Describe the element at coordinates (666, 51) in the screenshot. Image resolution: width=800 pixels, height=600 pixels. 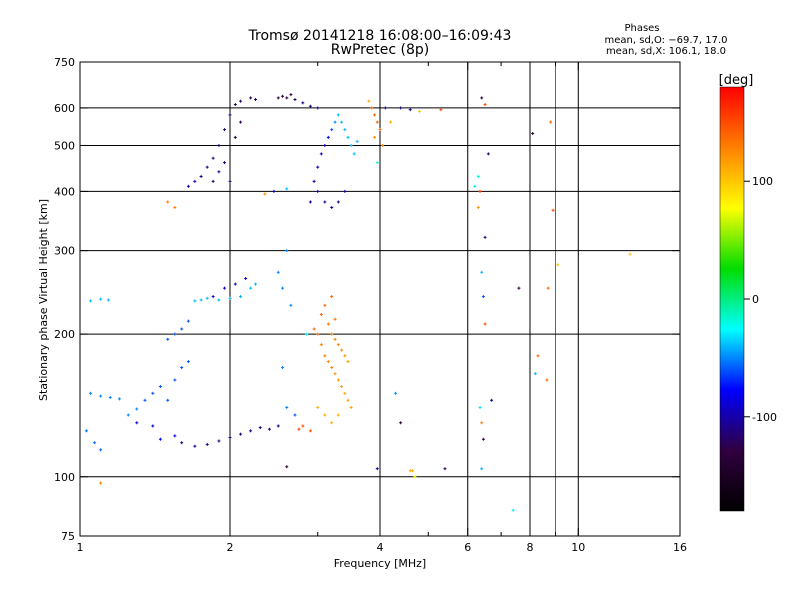
I see `legend-line: mean, sd,X: 106.1, 18.0` at that location.